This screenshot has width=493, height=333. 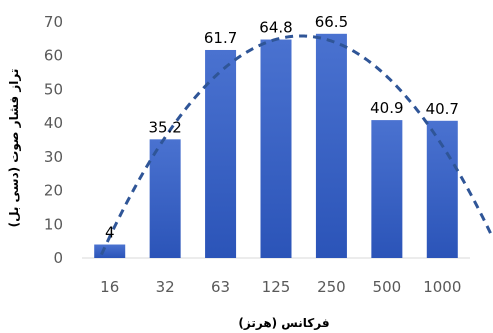 I want to click on x-tick-label: 500, so click(x=387, y=287).